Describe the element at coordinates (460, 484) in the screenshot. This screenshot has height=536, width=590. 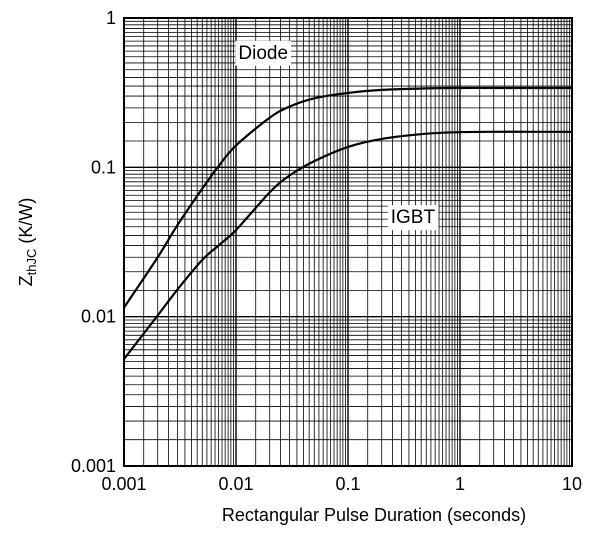
I see `x-tick-label: 1` at that location.